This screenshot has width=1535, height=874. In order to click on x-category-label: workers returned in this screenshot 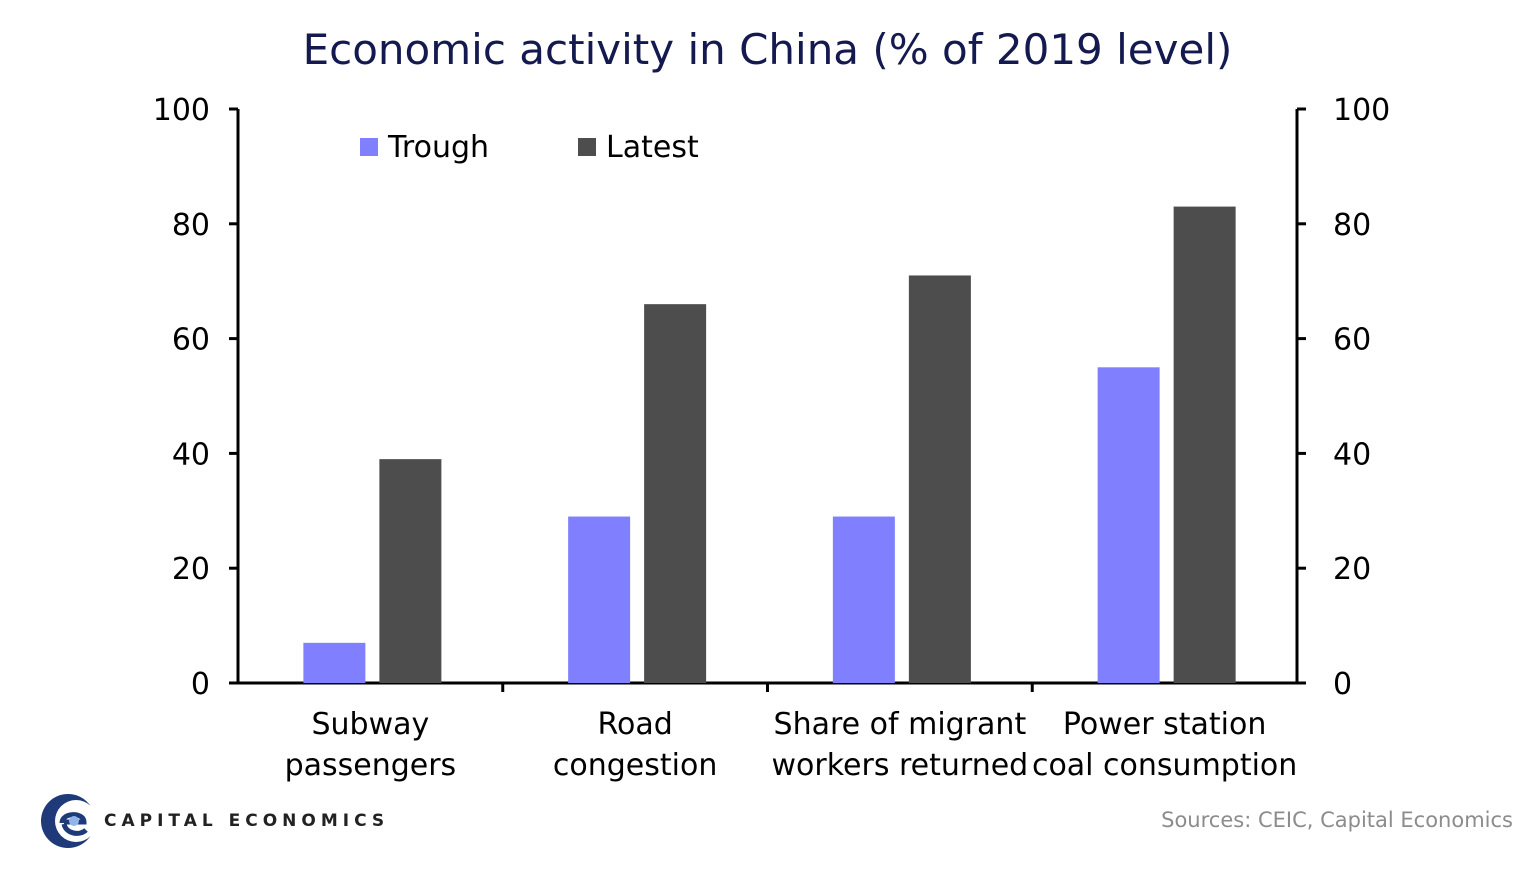, I will do `click(900, 765)`.